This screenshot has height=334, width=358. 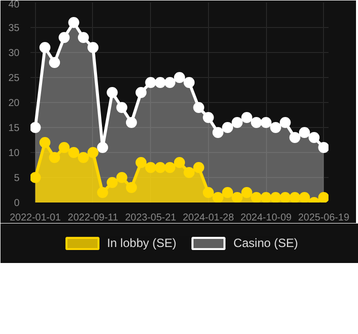 I want to click on x-tick-label: 2023-05-21, so click(x=151, y=218).